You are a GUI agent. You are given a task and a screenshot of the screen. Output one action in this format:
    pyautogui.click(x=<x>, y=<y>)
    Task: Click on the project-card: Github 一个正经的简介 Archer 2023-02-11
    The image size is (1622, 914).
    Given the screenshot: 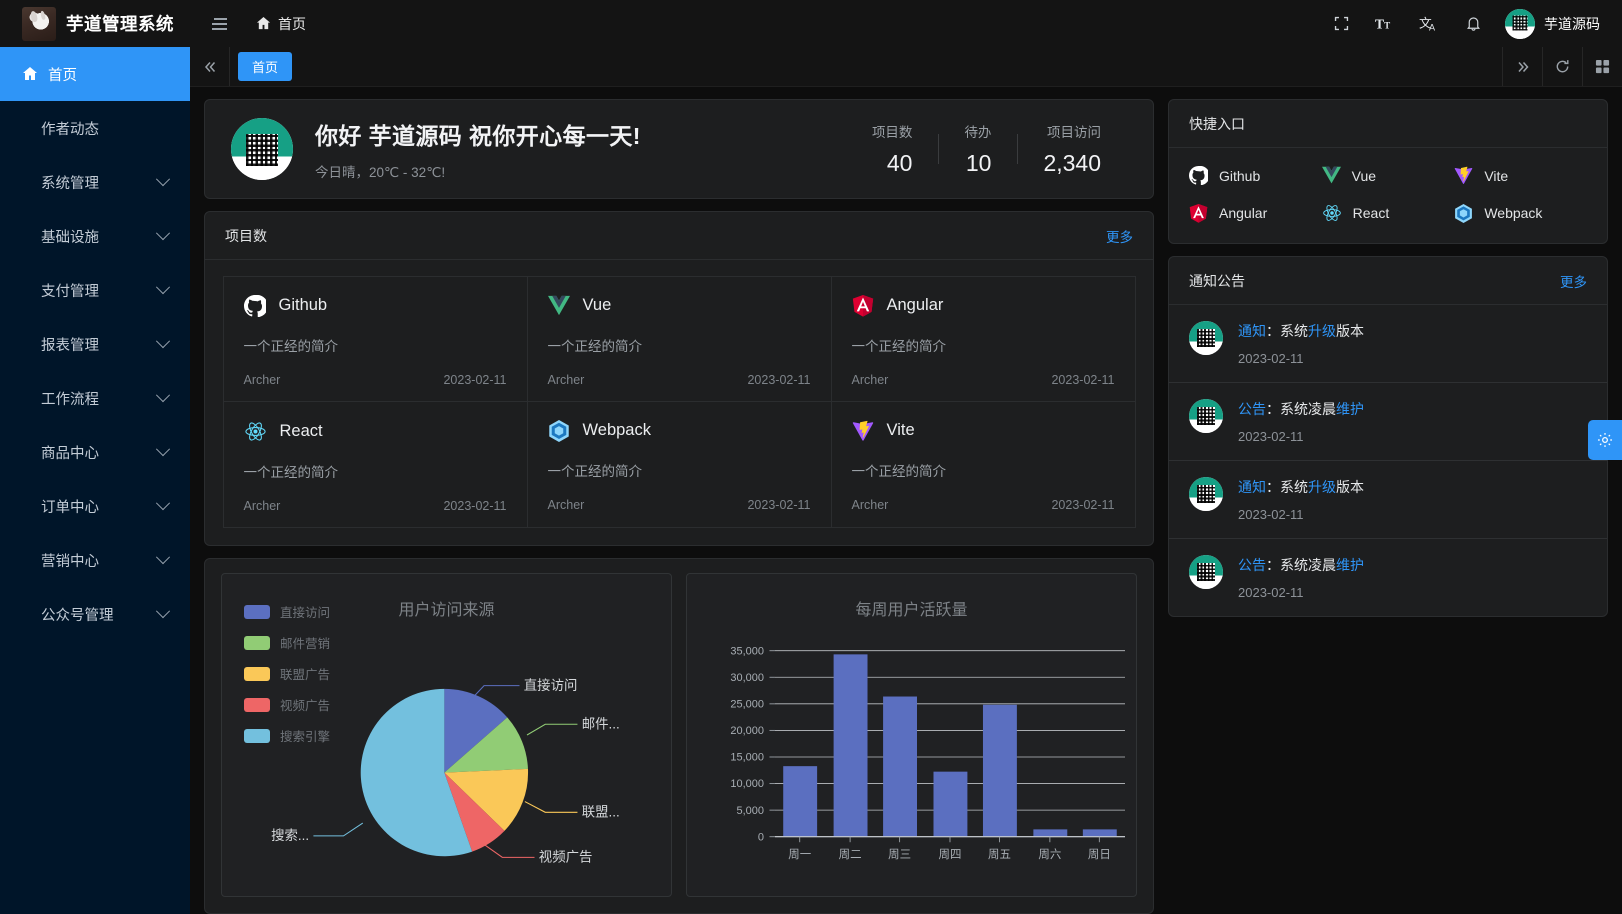 What is the action you would take?
    pyautogui.click(x=375, y=338)
    